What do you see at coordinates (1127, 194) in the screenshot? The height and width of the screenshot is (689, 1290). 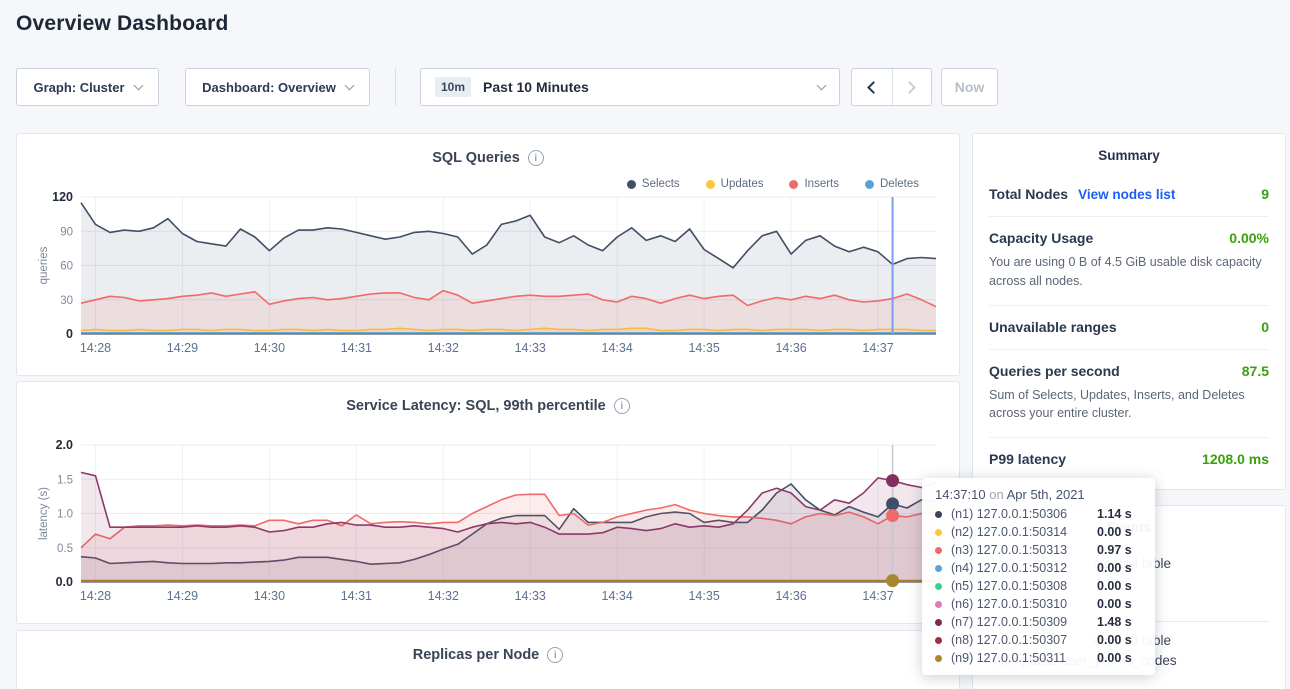 I see `view-nodes-list-link: View nodes list` at bounding box center [1127, 194].